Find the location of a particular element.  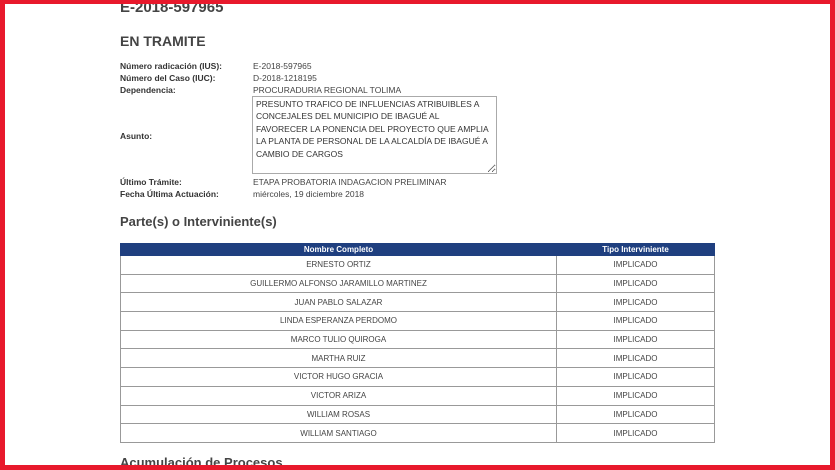

party-name-cell: ERNESTO ORTIZ is located at coordinates (338, 265).